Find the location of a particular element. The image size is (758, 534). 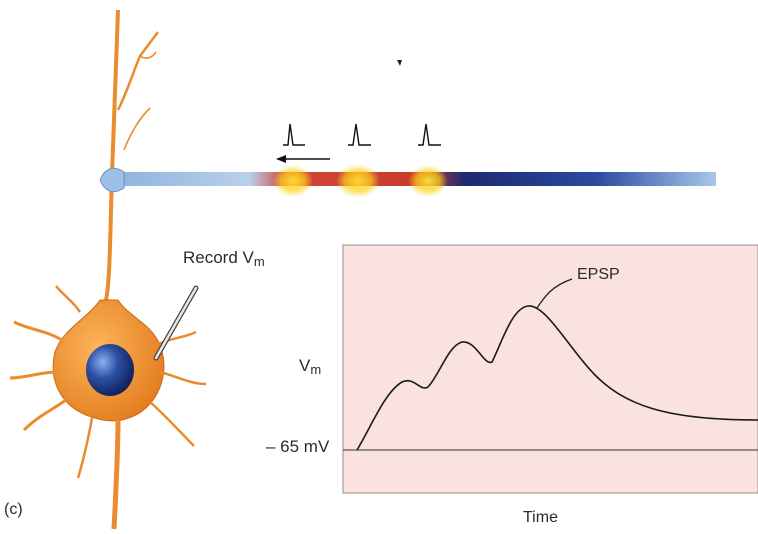

electrode-highlight is located at coordinates (176, 323).